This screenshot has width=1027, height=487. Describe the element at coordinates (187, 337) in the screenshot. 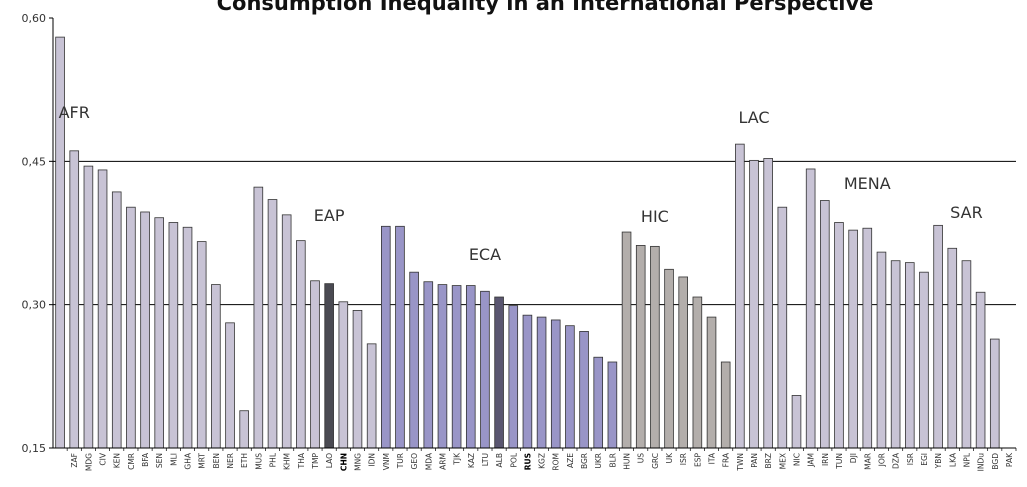

I see `bar-GHA` at that location.